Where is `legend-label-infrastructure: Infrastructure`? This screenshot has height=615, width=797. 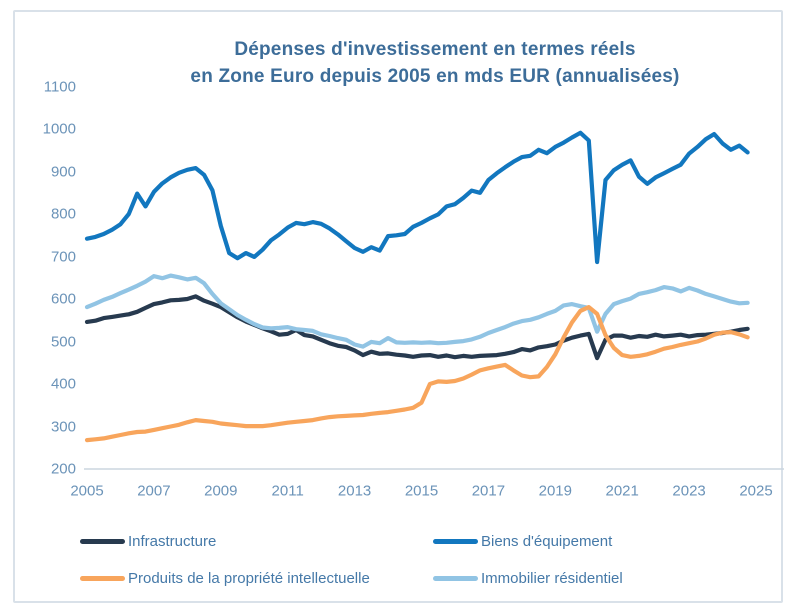 legend-label-infrastructure: Infrastructure is located at coordinates (172, 541).